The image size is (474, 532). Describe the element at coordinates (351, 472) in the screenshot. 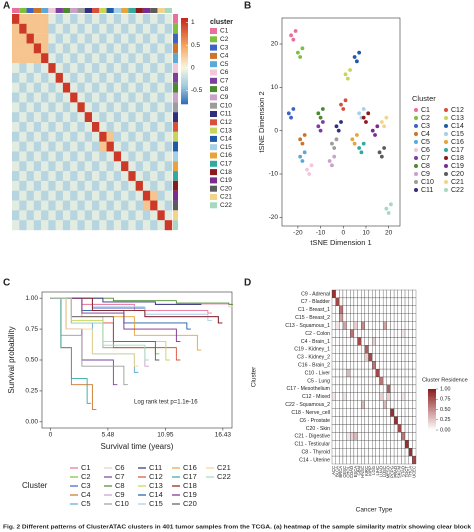

I see `column-label: COAD` at that location.